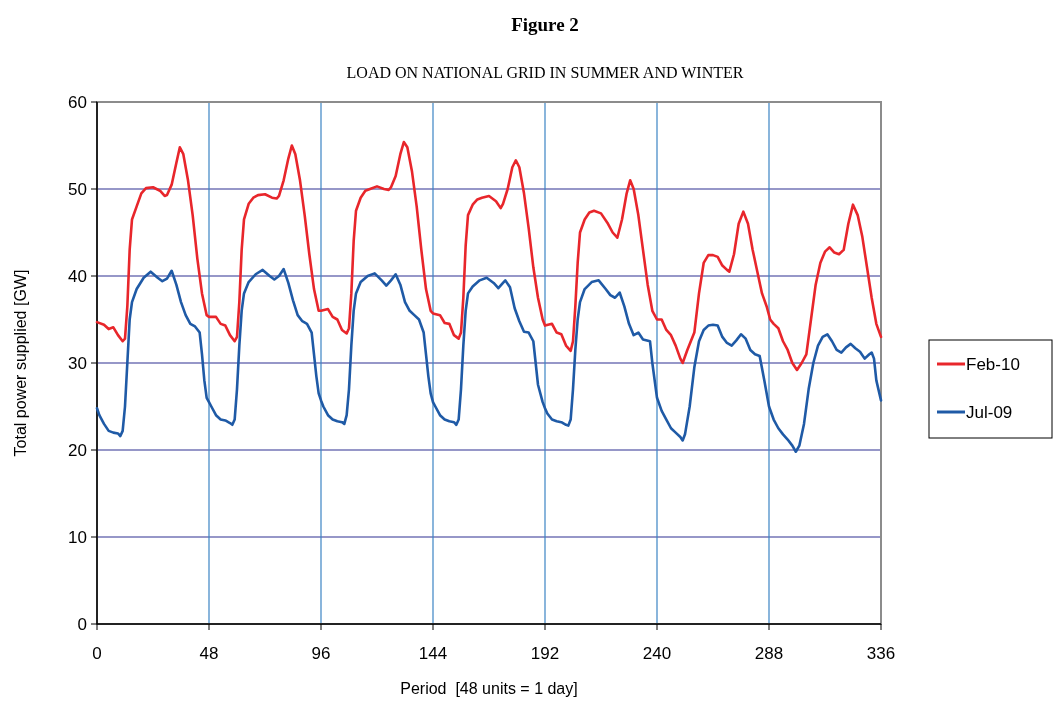 The height and width of the screenshot is (703, 1061). What do you see at coordinates (20, 363) in the screenshot?
I see `y-axis-title: Total power supplied [GW]` at bounding box center [20, 363].